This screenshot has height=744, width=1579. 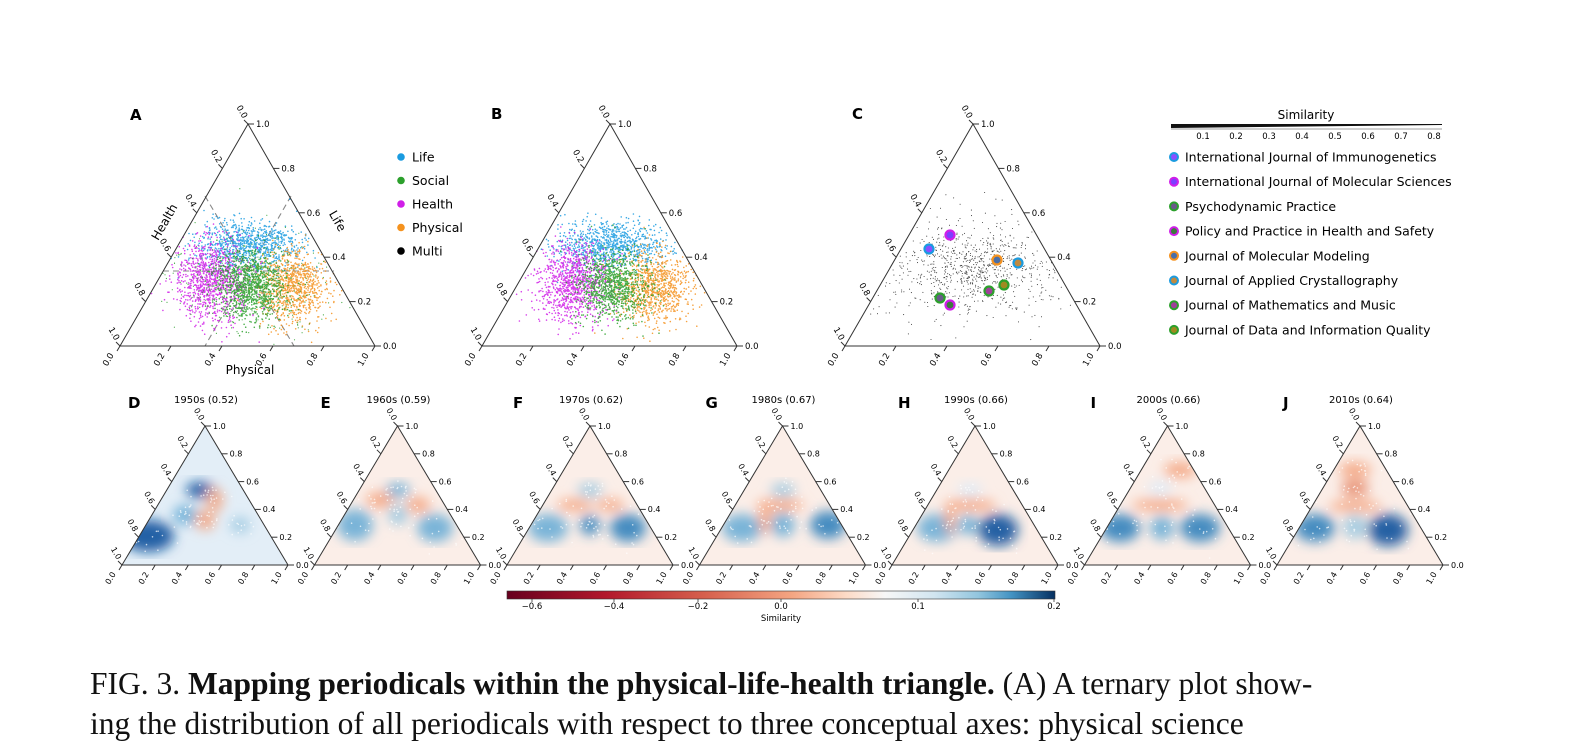 What do you see at coordinates (781, 607) in the screenshot?
I see `colorbar-tick: 0.0` at bounding box center [781, 607].